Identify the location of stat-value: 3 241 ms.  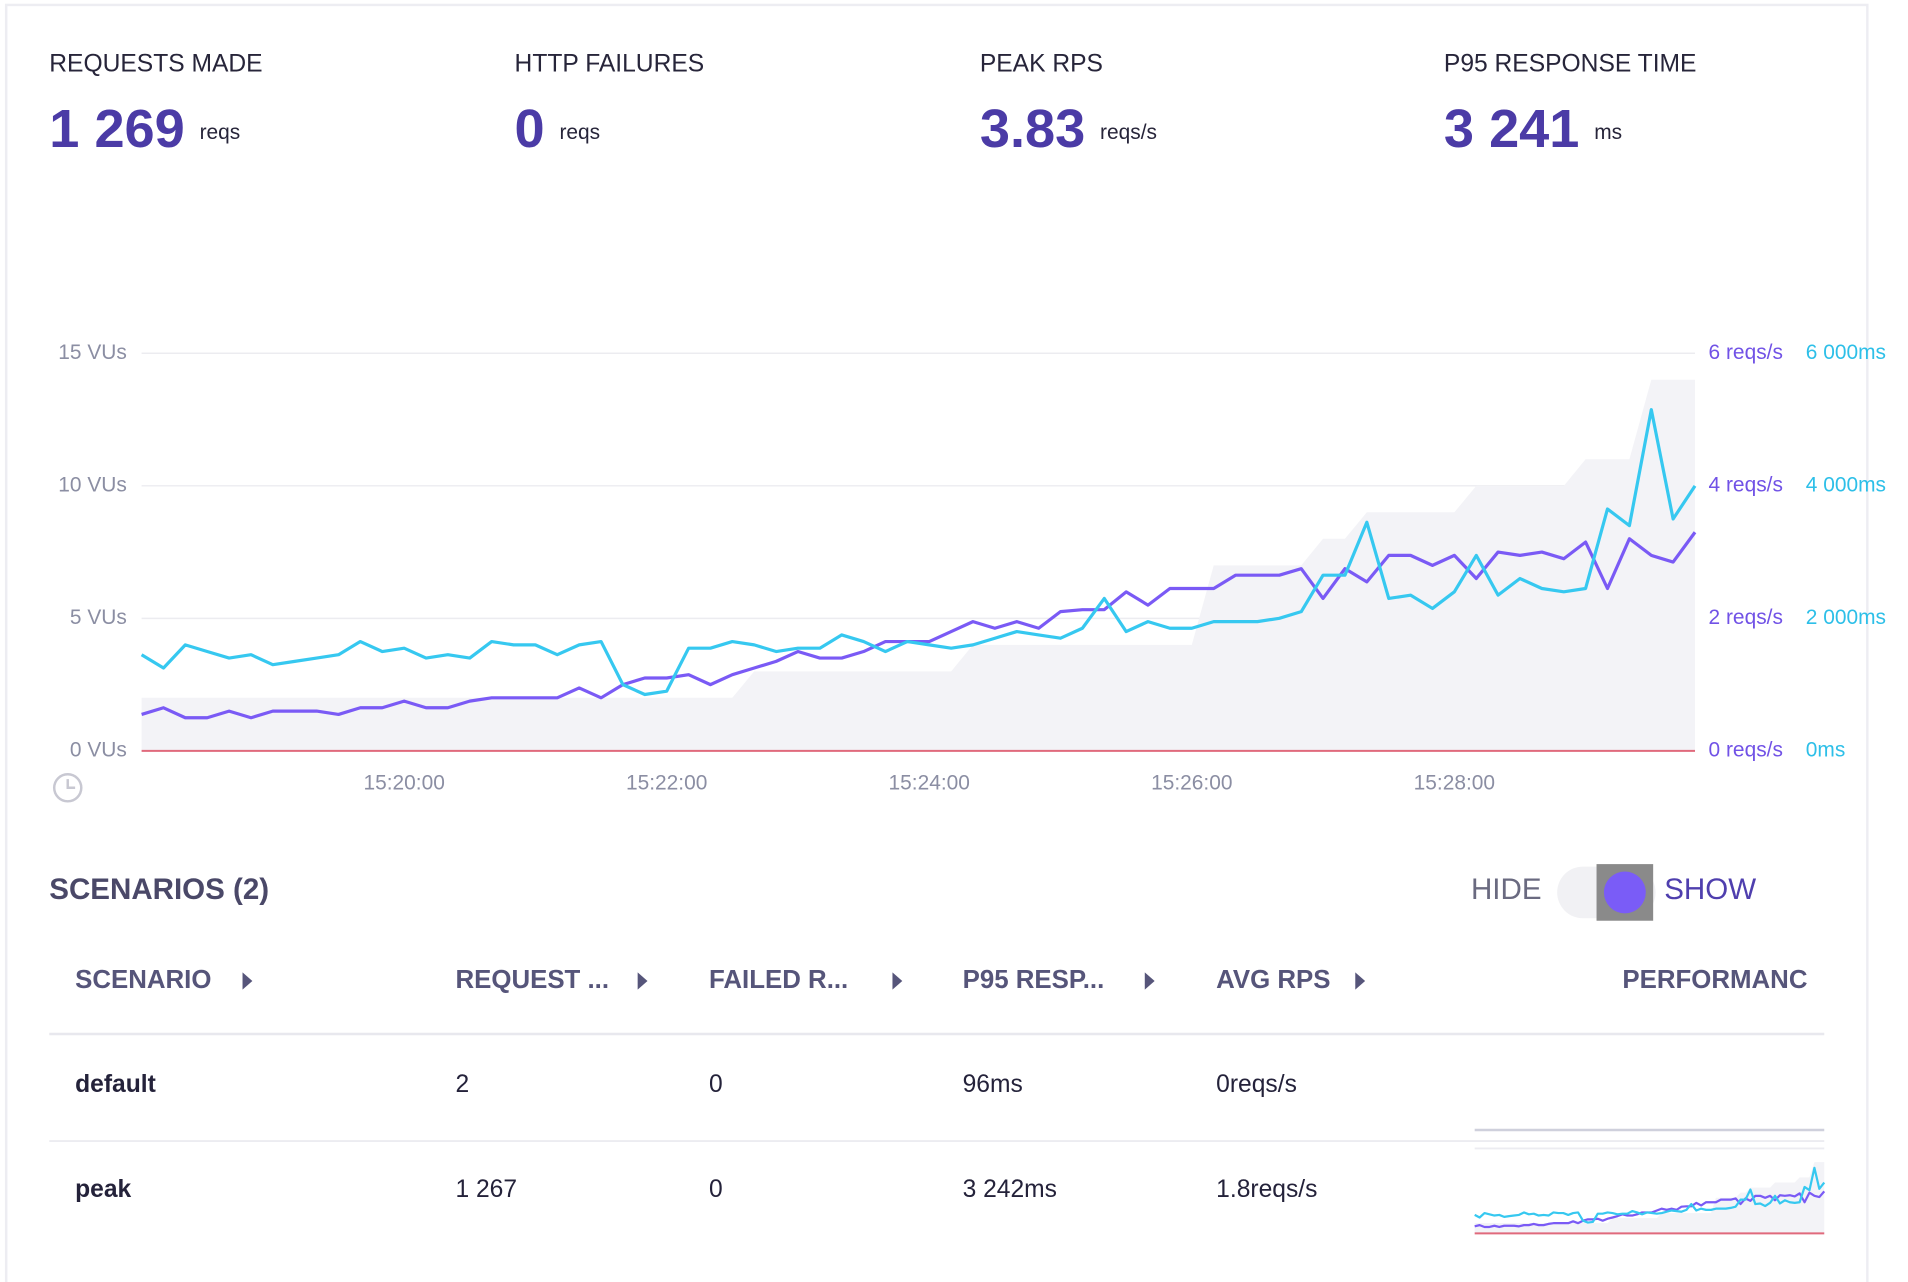
(1533, 129).